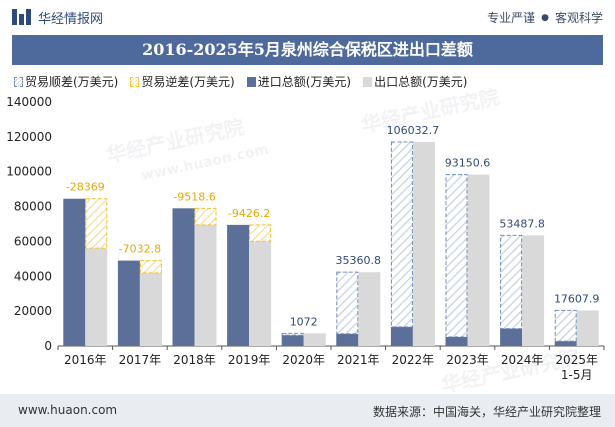  What do you see at coordinates (522, 360) in the screenshot?
I see `x-tick-label: 2024年` at bounding box center [522, 360].